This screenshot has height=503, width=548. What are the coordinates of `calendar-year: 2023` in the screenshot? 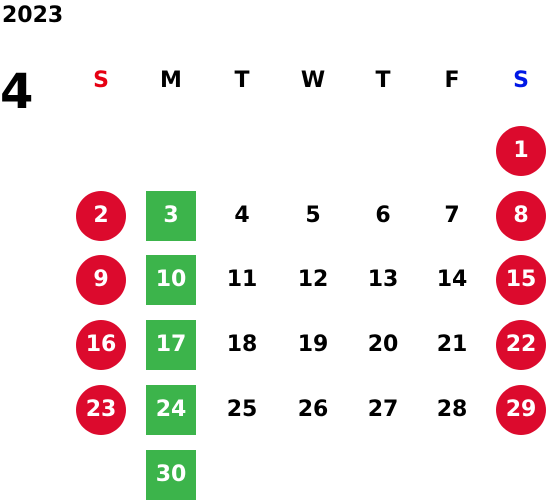 It's located at (33, 15).